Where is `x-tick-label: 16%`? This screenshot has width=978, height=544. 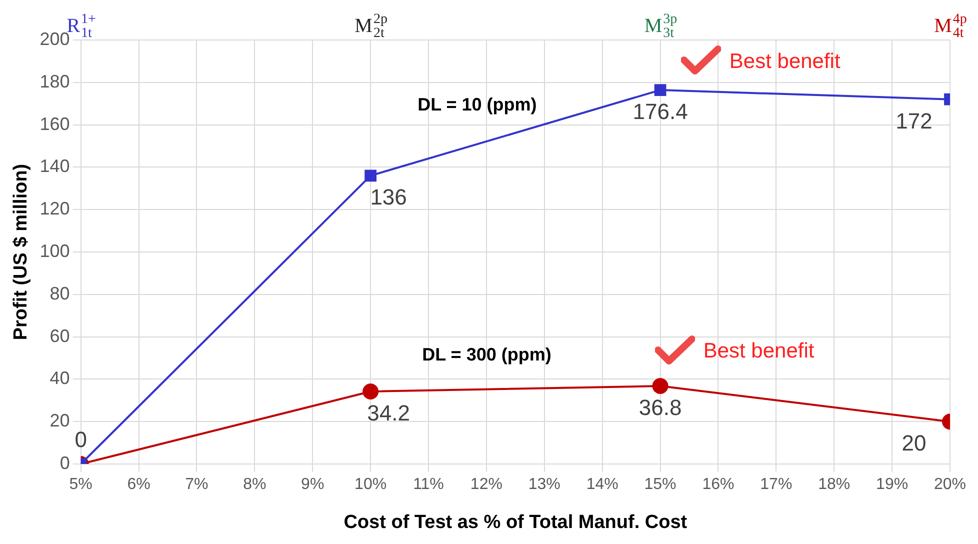 x-tick-label: 16% is located at coordinates (718, 485).